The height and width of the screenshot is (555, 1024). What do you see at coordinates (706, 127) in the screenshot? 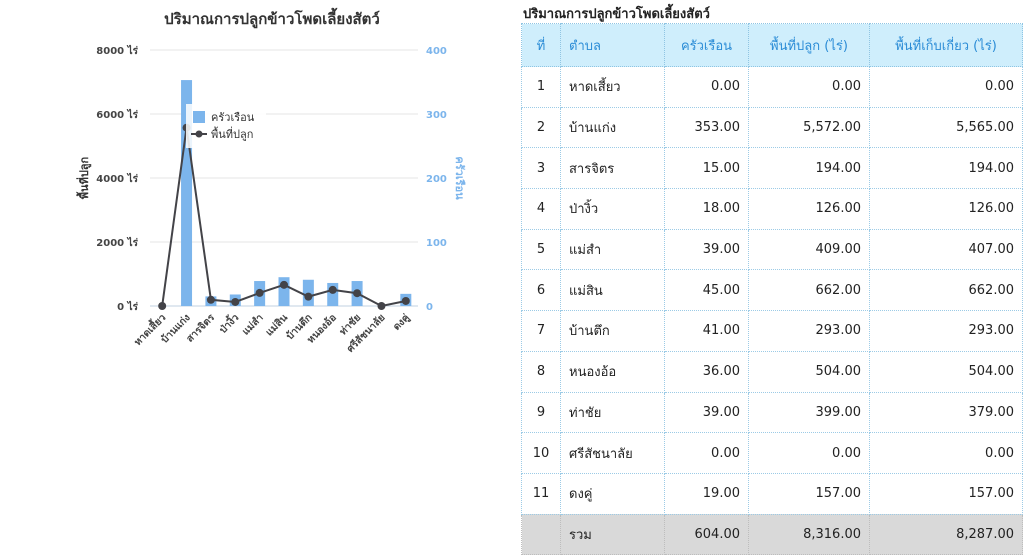
I see `cell-households: 353.00` at bounding box center [706, 127].